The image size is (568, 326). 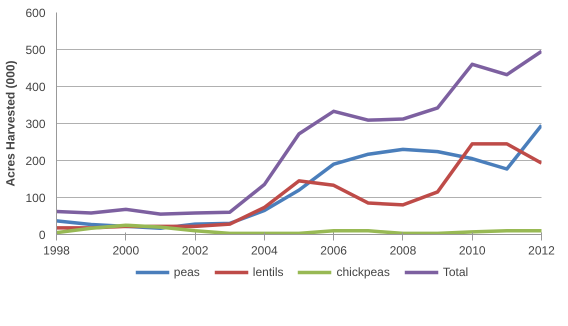 I want to click on x-tick-label: 2008, so click(x=403, y=251).